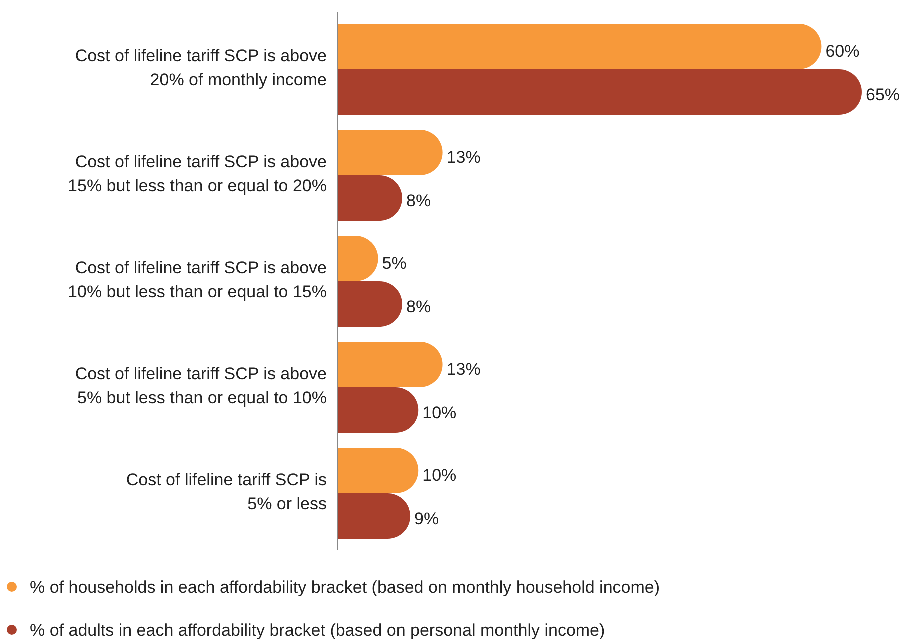 Image resolution: width=910 pixels, height=641 pixels. Describe the element at coordinates (394, 263) in the screenshot. I see `data-label: 5%` at that location.